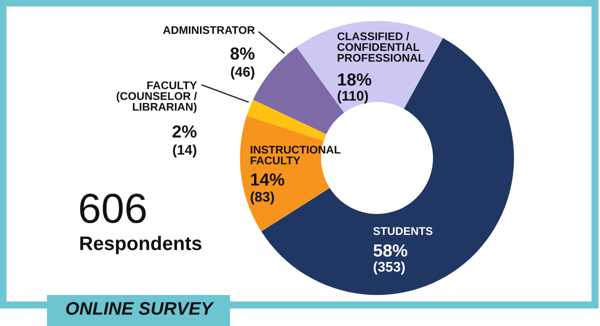  What do you see at coordinates (402, 231) in the screenshot?
I see `slice-label: STUDENTS` at bounding box center [402, 231].